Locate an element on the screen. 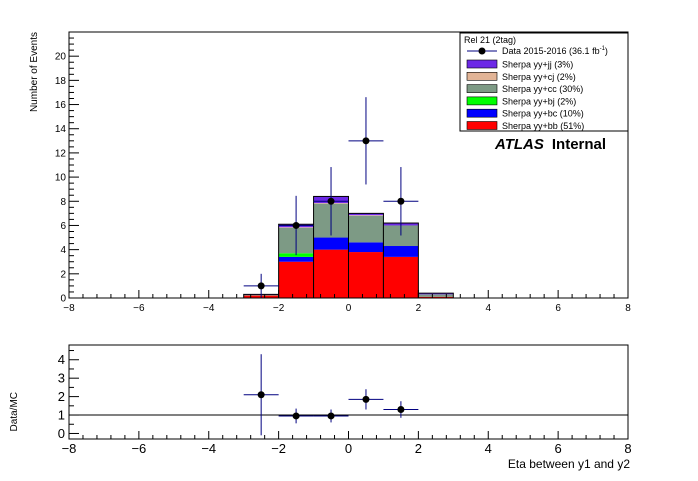 Image resolution: width=698 pixels, height=481 pixels. y-tick-label: 6 is located at coordinates (63, 226).